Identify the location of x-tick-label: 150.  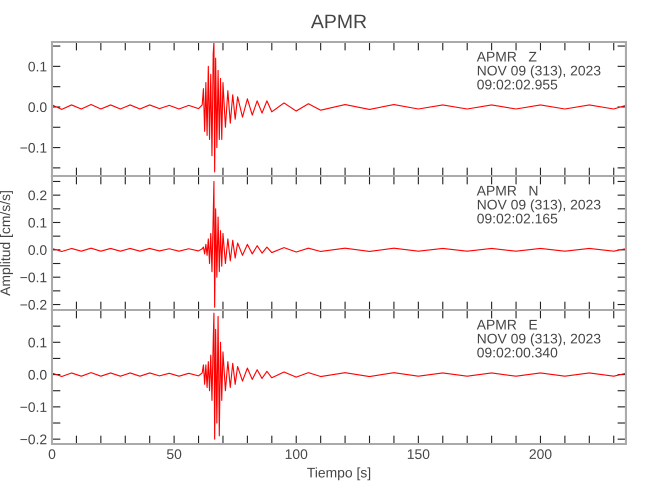
(419, 454).